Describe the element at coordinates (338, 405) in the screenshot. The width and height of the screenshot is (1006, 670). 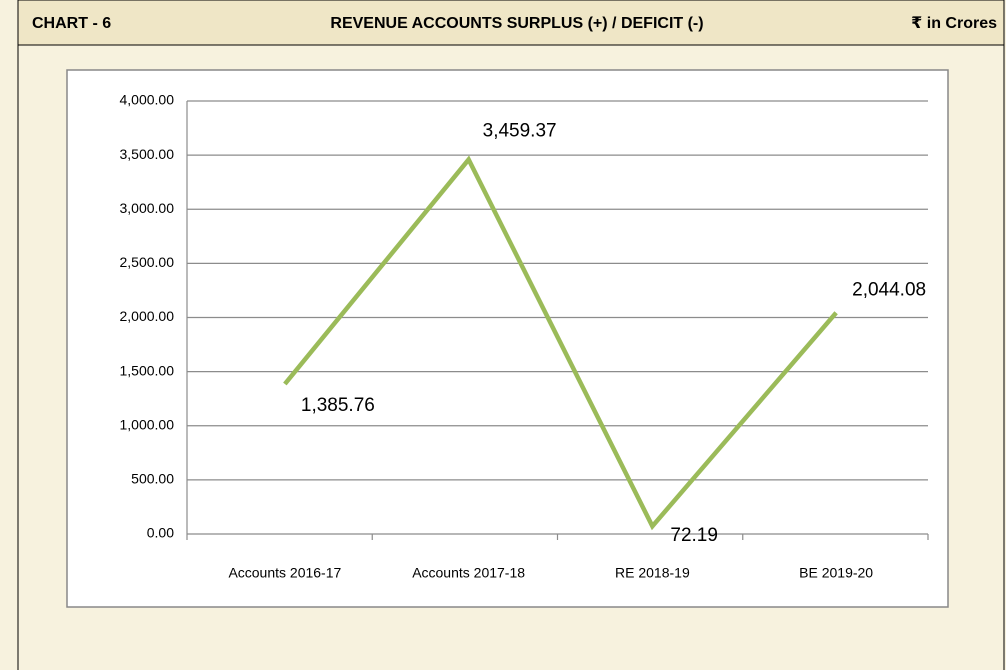
I see `data-label: 1,385.76` at that location.